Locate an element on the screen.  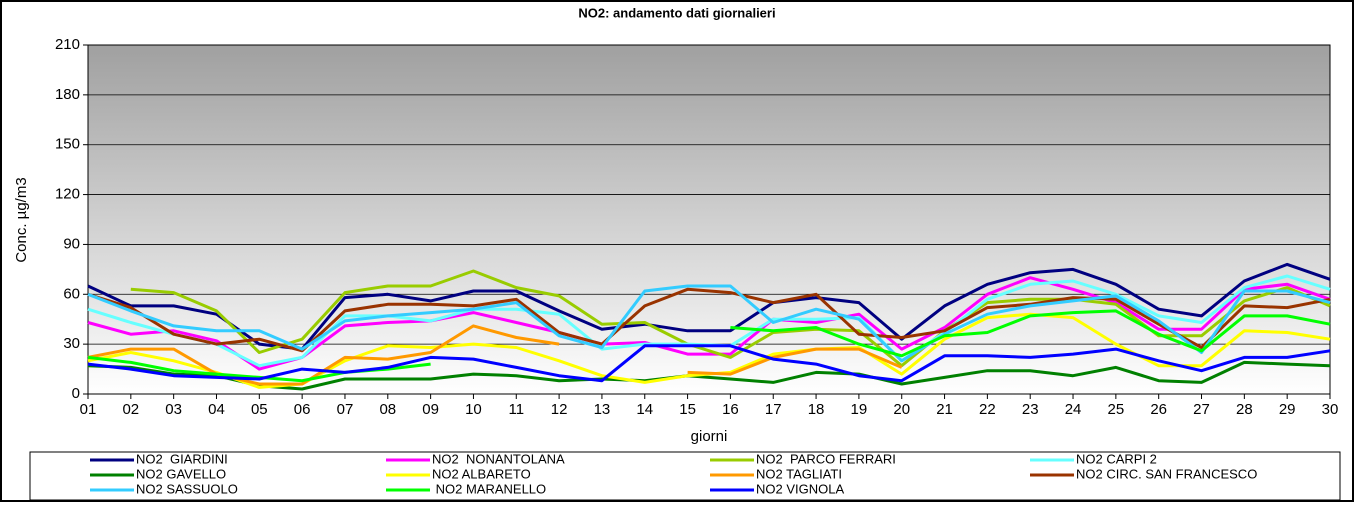
x-tick-label: 02 is located at coordinates (130, 409).